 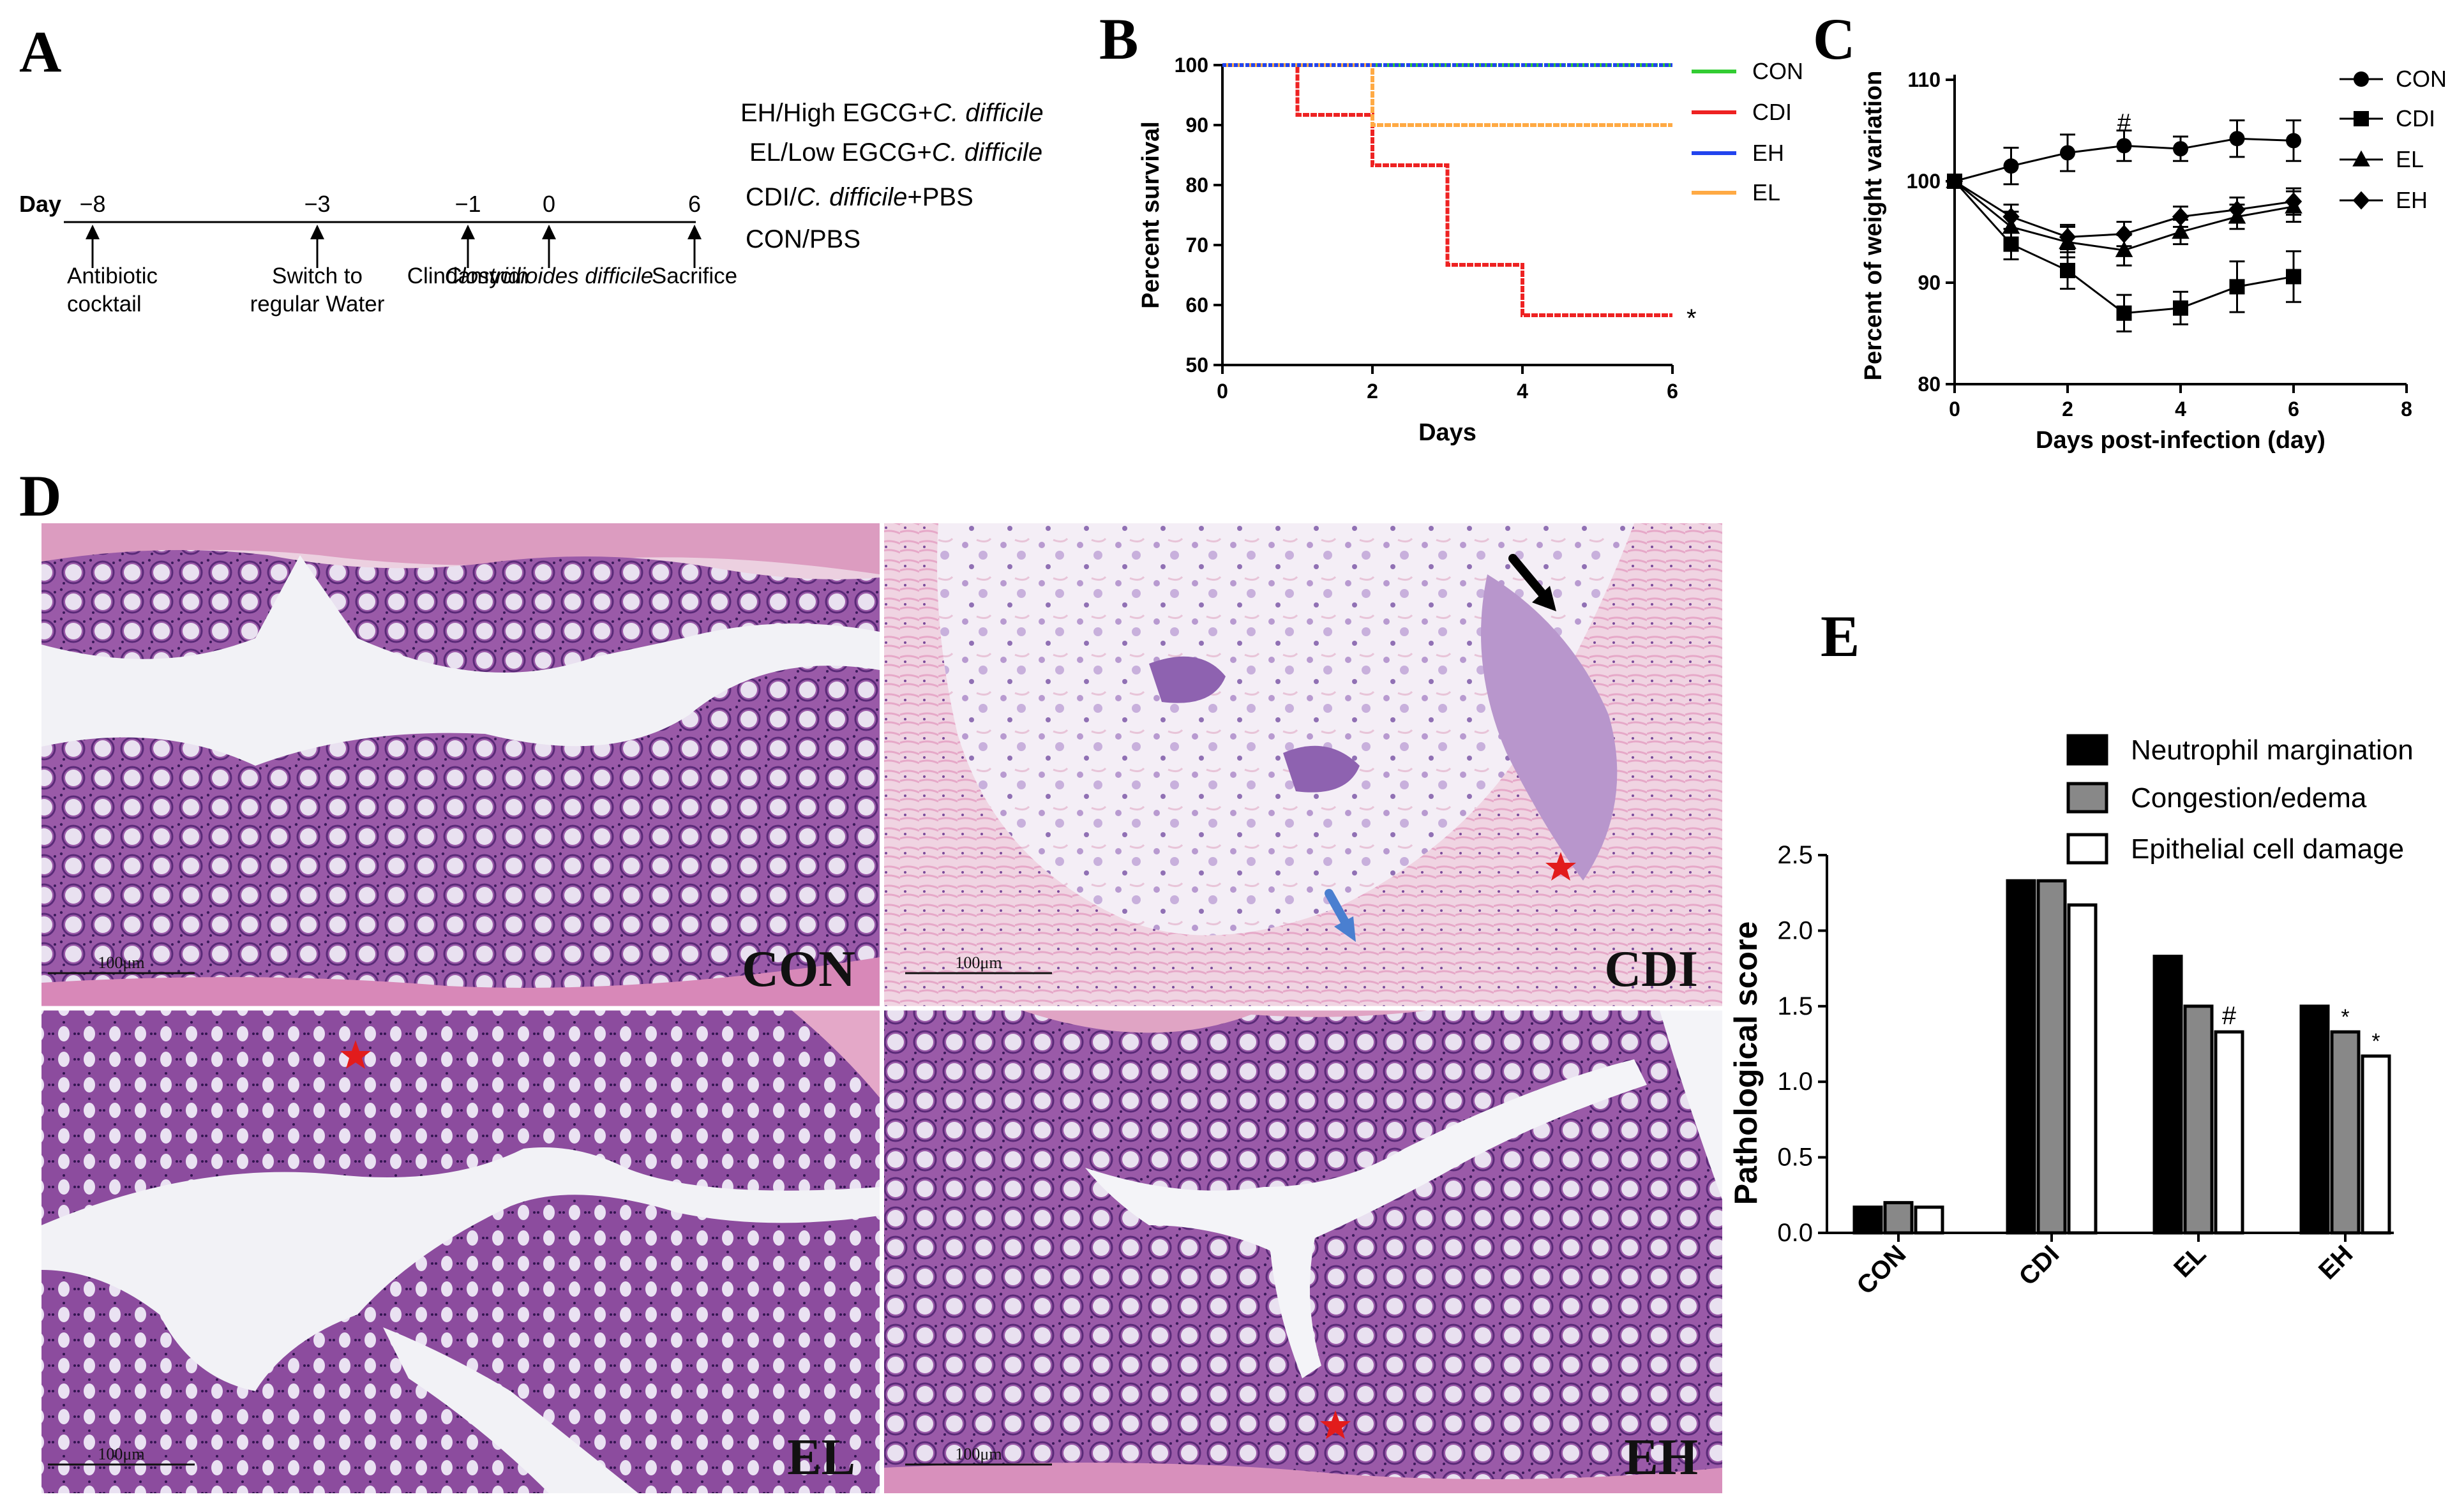 What do you see at coordinates (2361, 200) in the screenshot?
I see `legend-marker-eh` at bounding box center [2361, 200].